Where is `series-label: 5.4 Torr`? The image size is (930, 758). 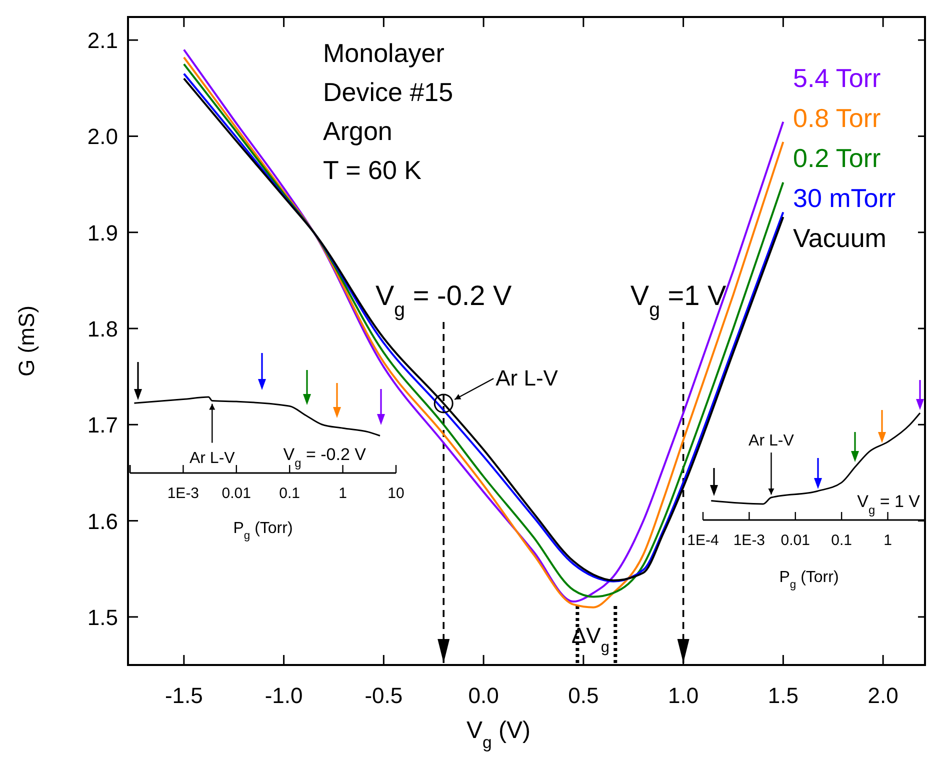
series-label: 5.4 Torr is located at coordinates (837, 78).